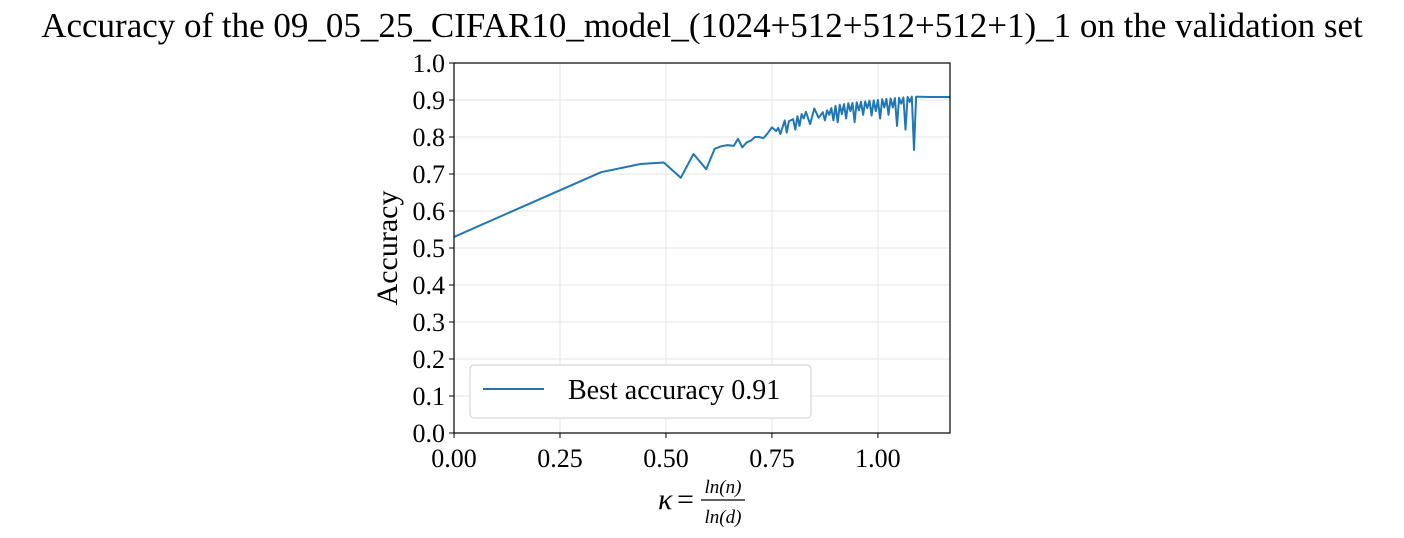 The image size is (1404, 538). What do you see at coordinates (429, 248) in the screenshot?
I see `y-tick-label: 0.5` at bounding box center [429, 248].